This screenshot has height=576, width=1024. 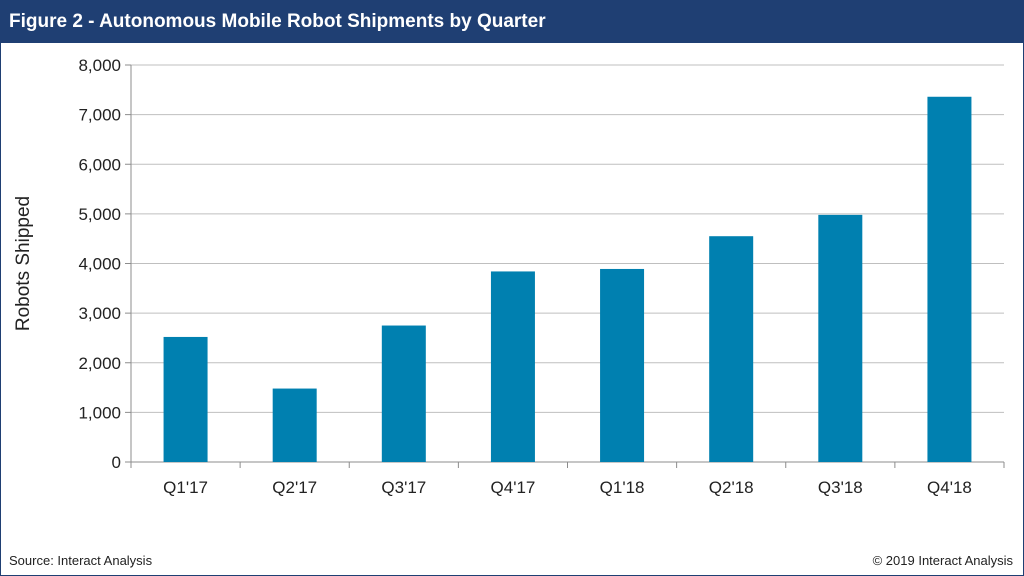 What do you see at coordinates (294, 487) in the screenshot?
I see `x-tick-label: Q2'17` at bounding box center [294, 487].